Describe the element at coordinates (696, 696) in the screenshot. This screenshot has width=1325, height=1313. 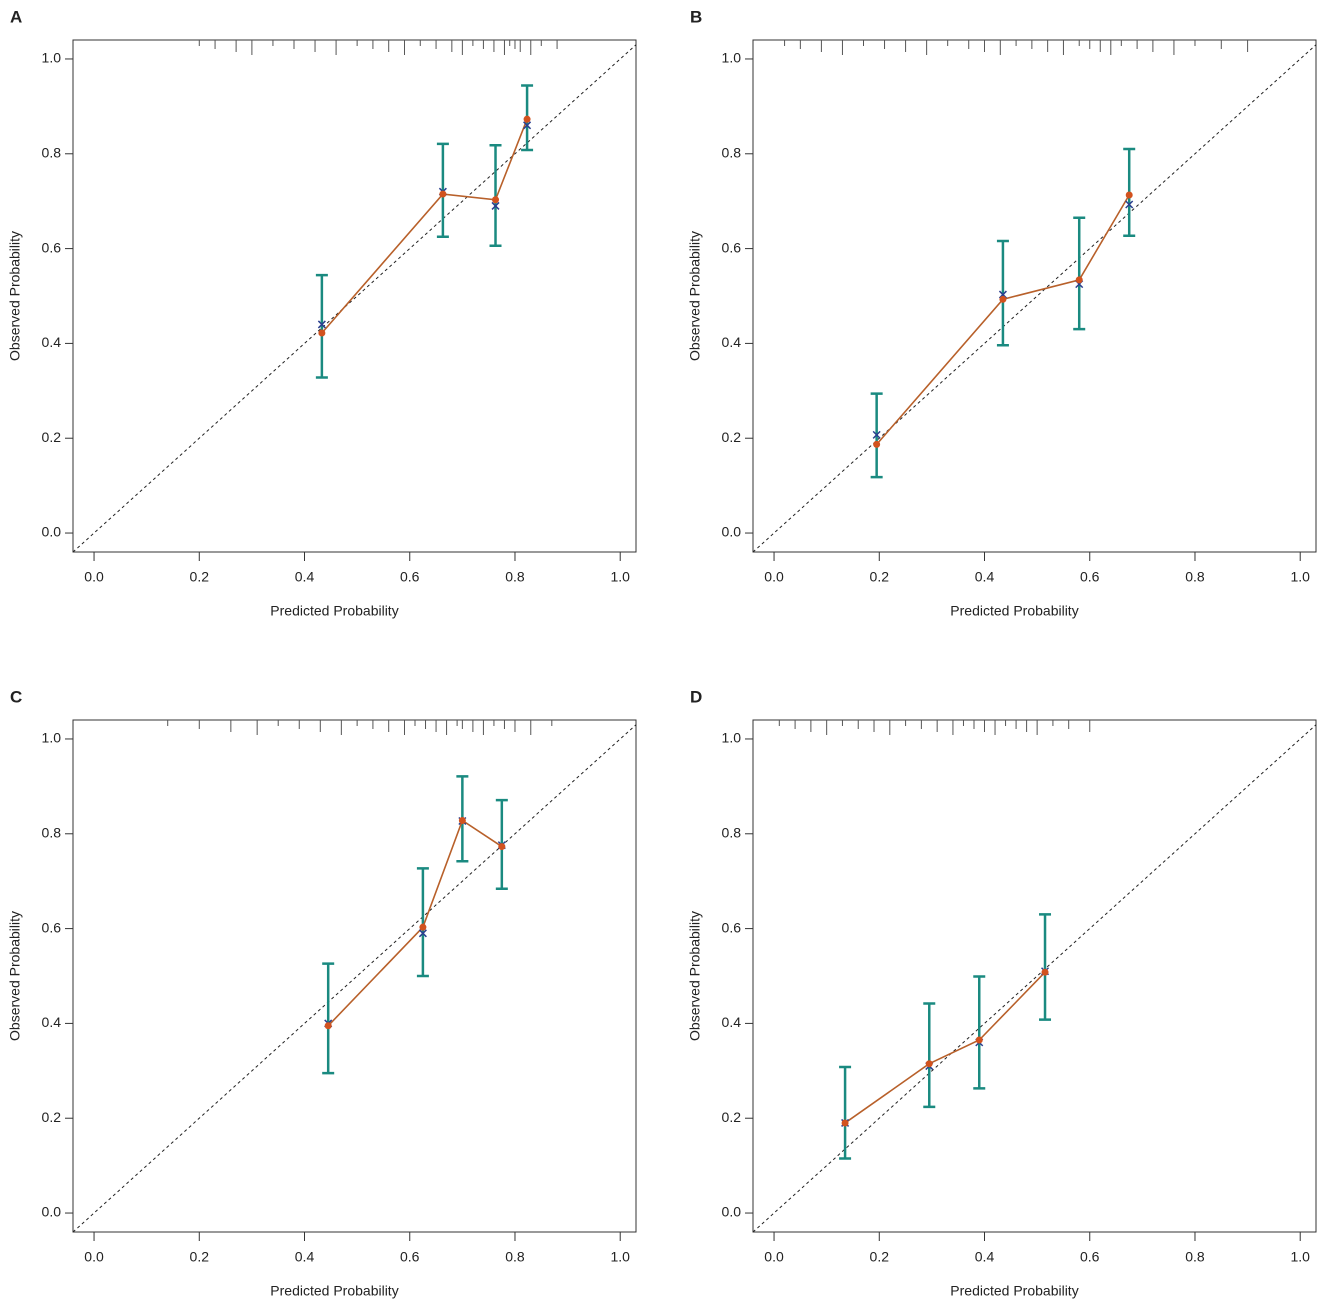
I see `panel-label: D` at that location.